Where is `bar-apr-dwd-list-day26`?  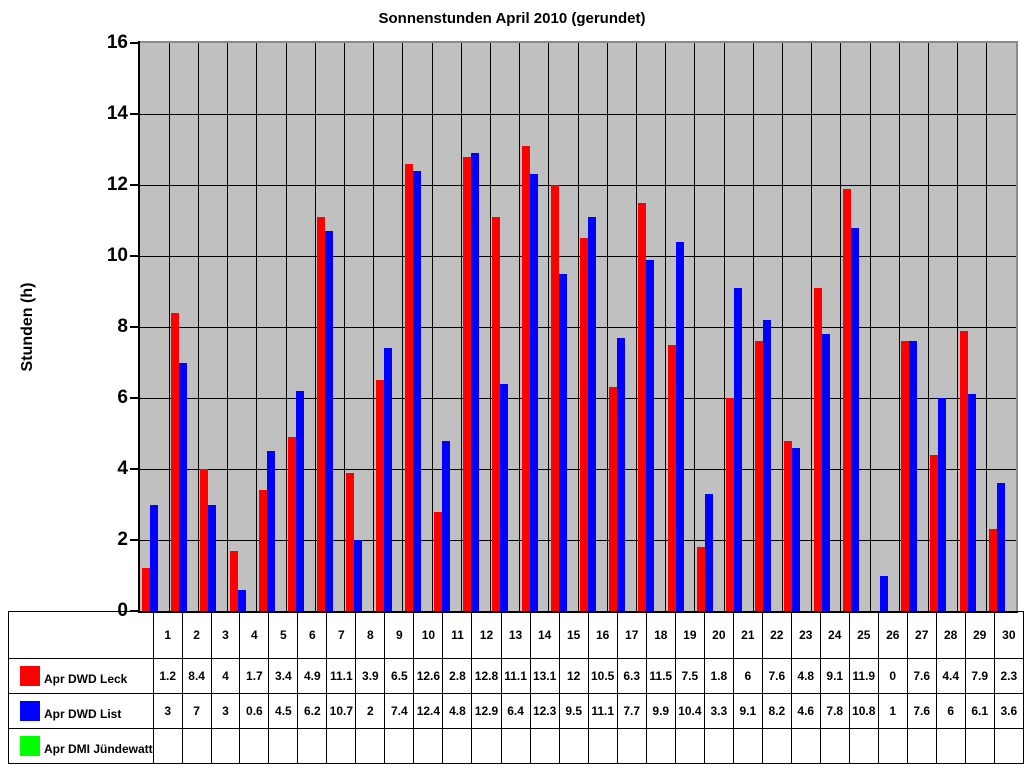
bar-apr-dwd-list-day26 is located at coordinates (884, 593).